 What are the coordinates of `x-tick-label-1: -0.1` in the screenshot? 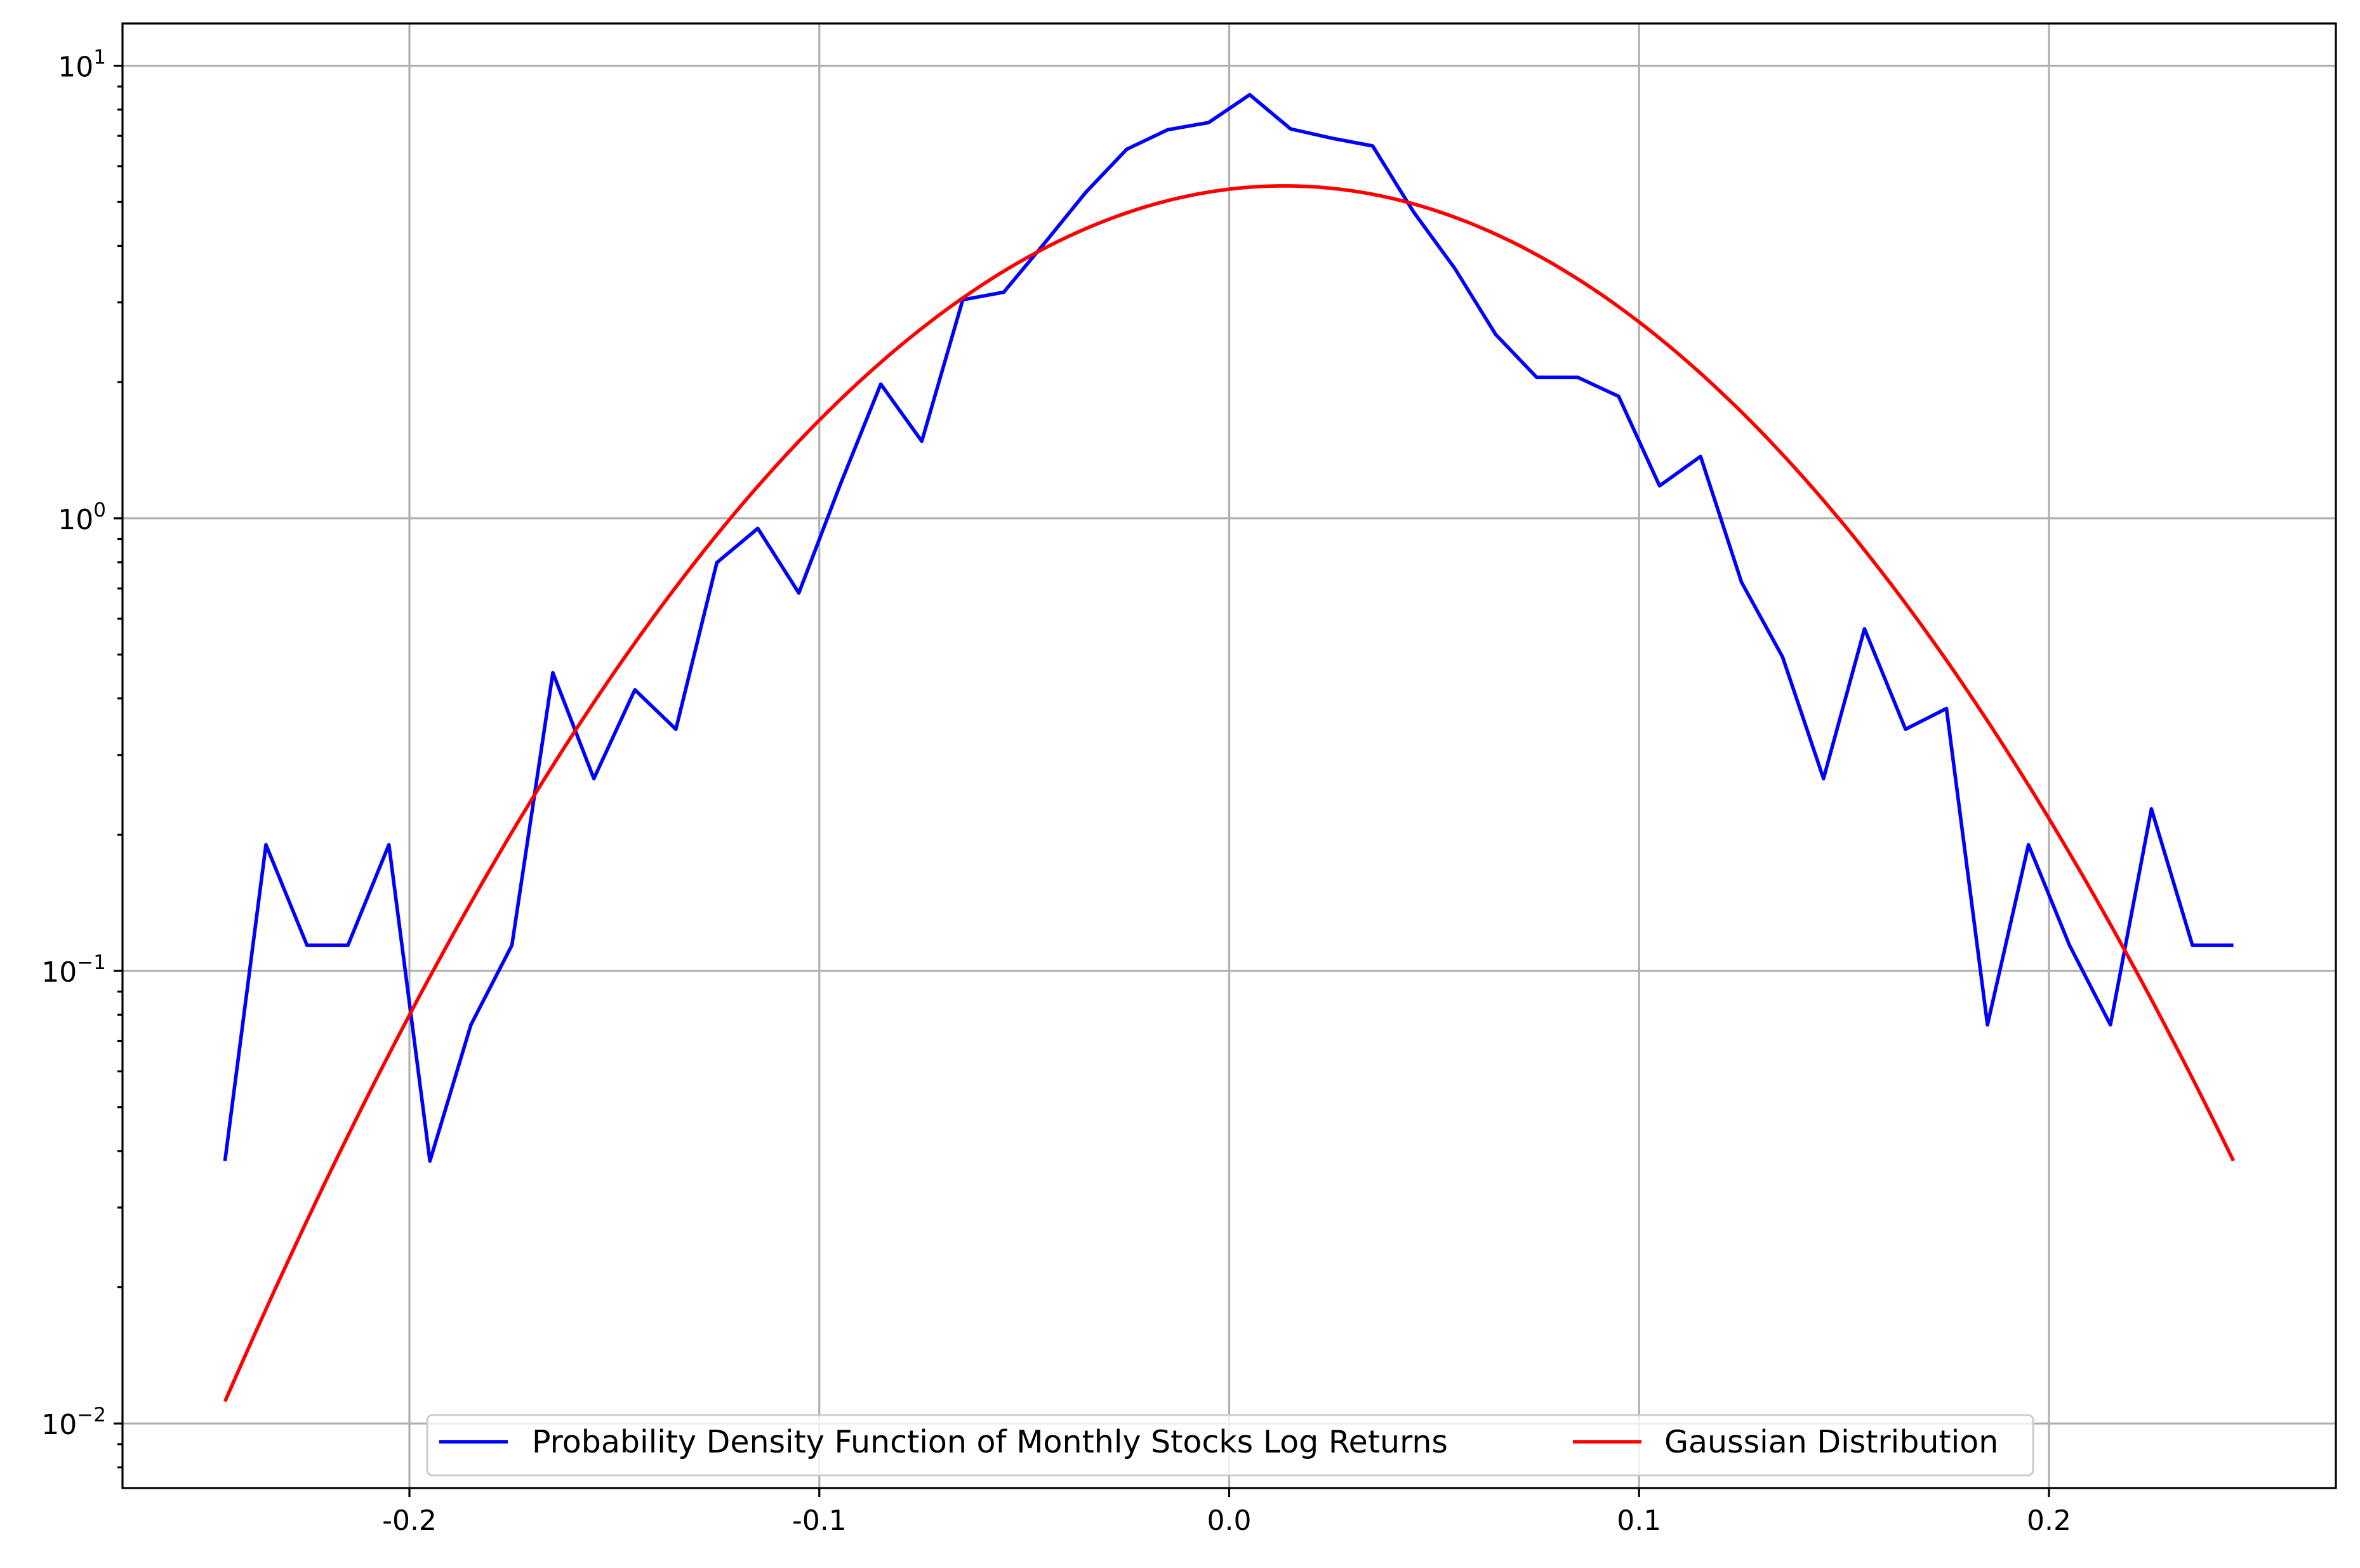 It's located at (819, 1521).